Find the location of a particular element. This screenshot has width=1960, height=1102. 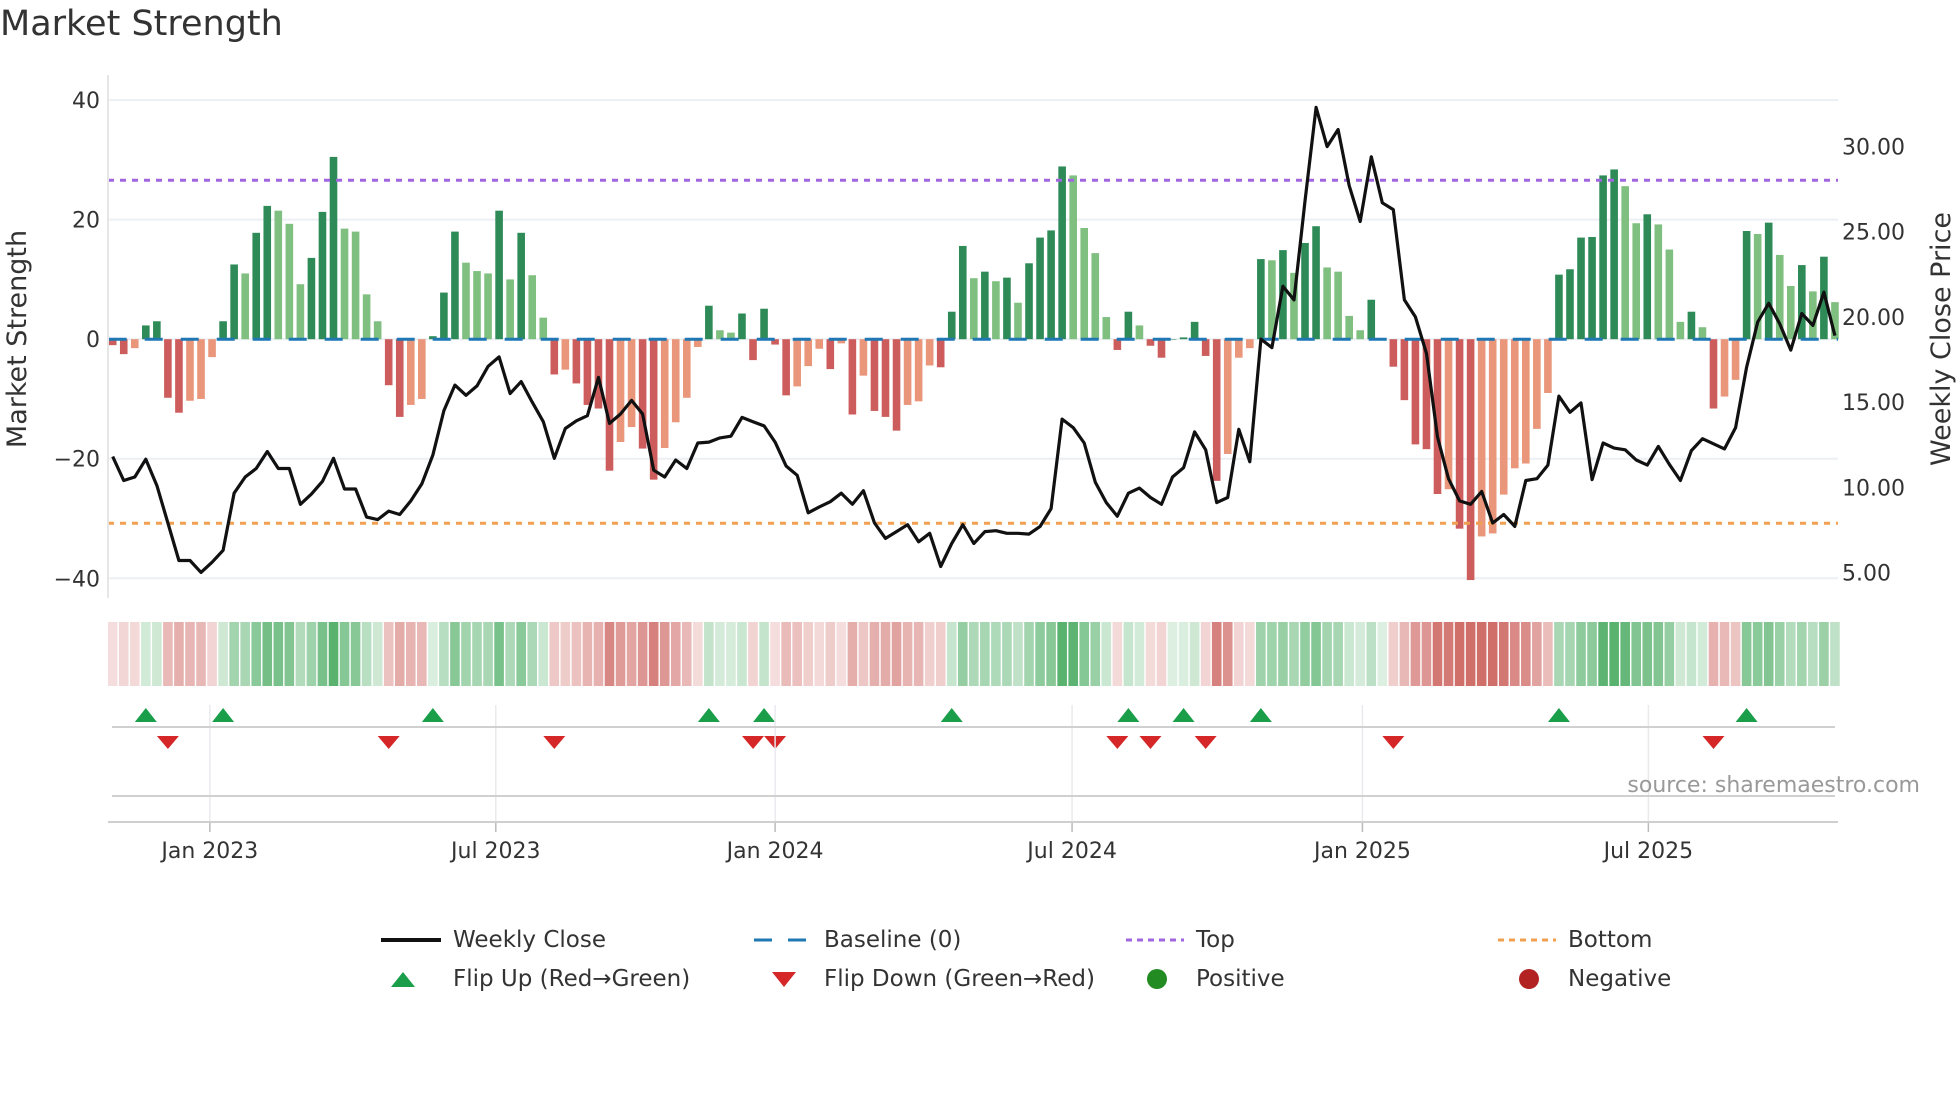

y2-tick-label: 30.00 is located at coordinates (1873, 148).